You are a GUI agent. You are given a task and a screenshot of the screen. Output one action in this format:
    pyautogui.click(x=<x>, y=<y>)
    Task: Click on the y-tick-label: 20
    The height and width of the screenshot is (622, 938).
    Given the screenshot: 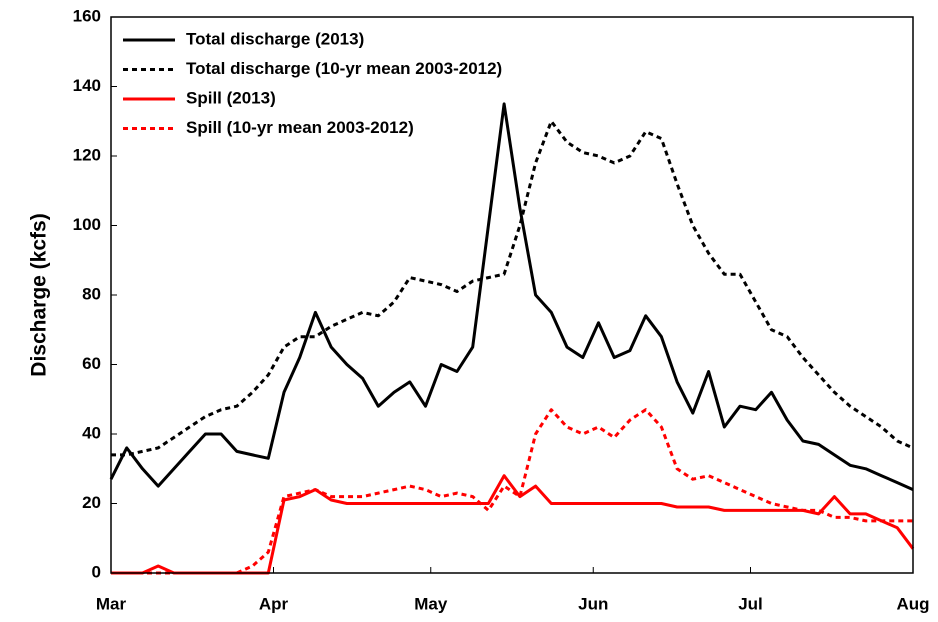 What is the action you would take?
    pyautogui.click(x=91, y=502)
    